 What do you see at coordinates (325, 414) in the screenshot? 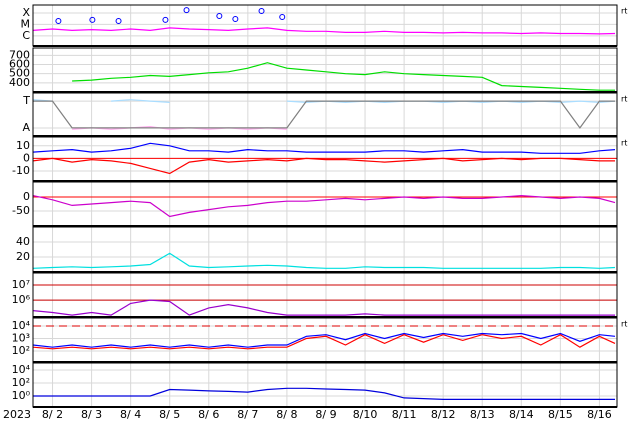
I see `x-tick-label: 8/ 9` at bounding box center [325, 414].